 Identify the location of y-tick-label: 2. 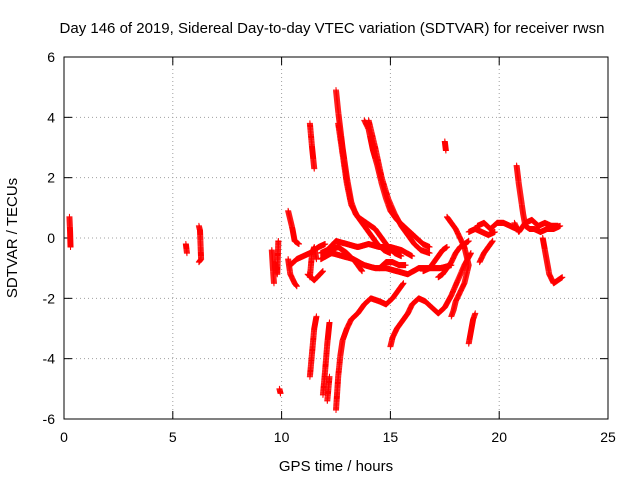
(51, 178).